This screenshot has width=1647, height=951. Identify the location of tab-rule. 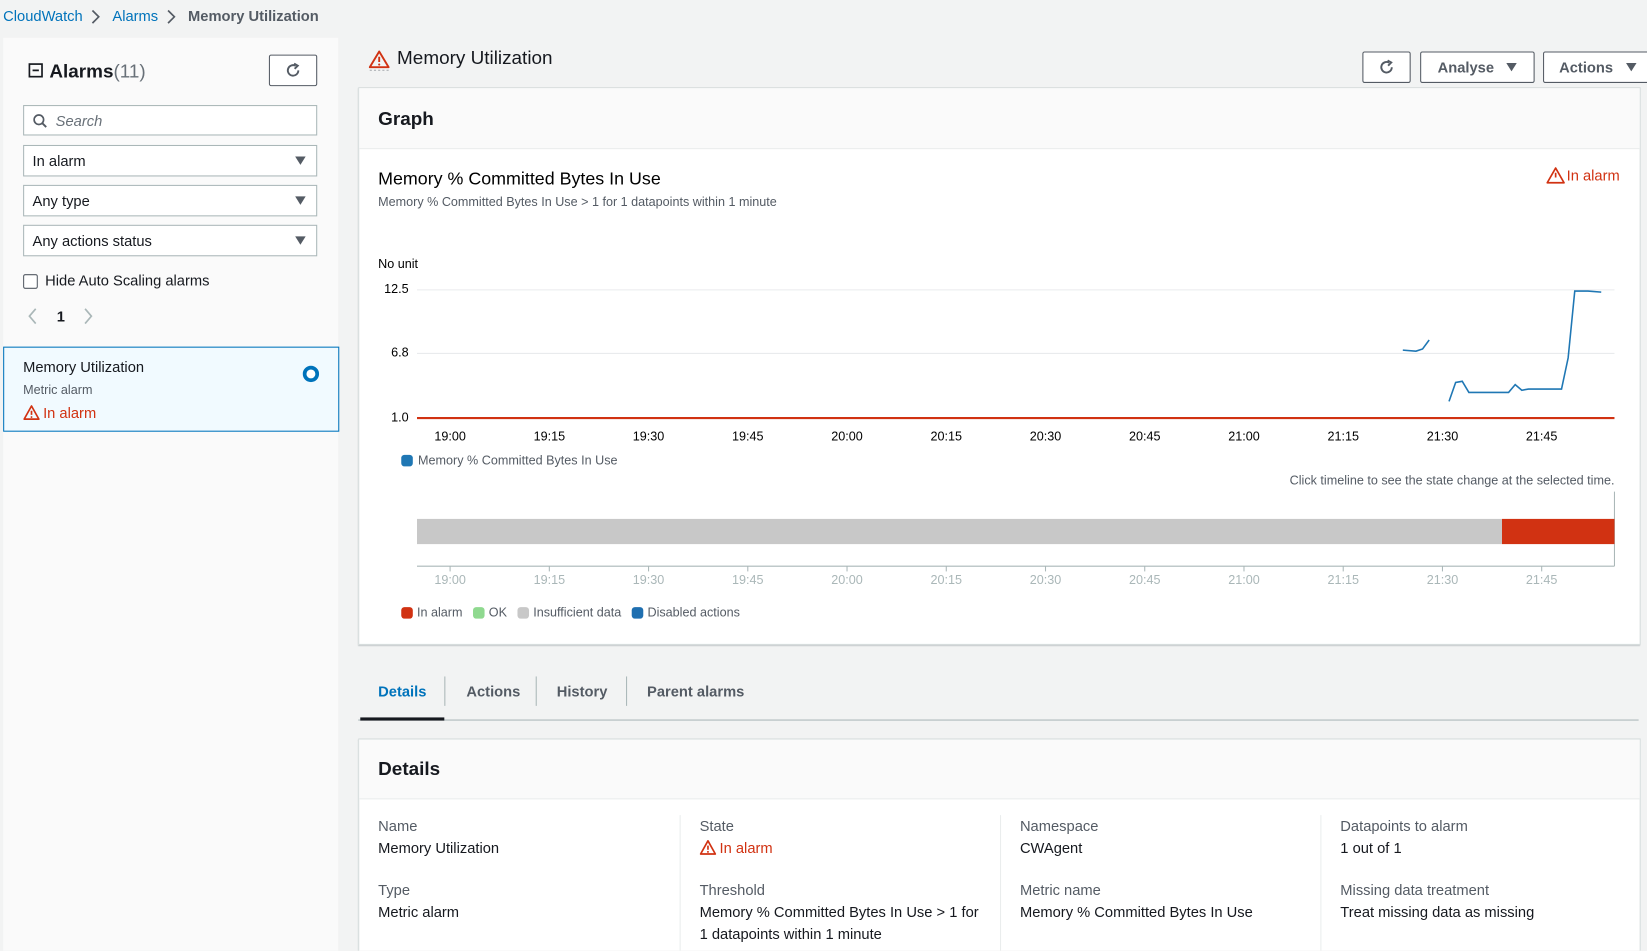
(998, 720).